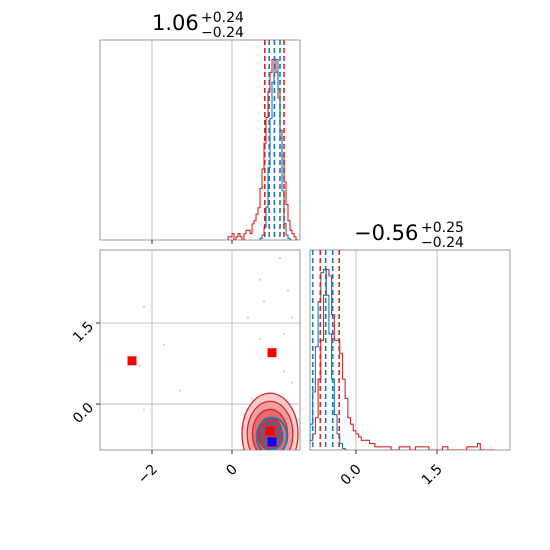 This screenshot has width=550, height=550. What do you see at coordinates (216, 334) in the screenshot?
I see `panel-bottom-left-faint-points` at bounding box center [216, 334].